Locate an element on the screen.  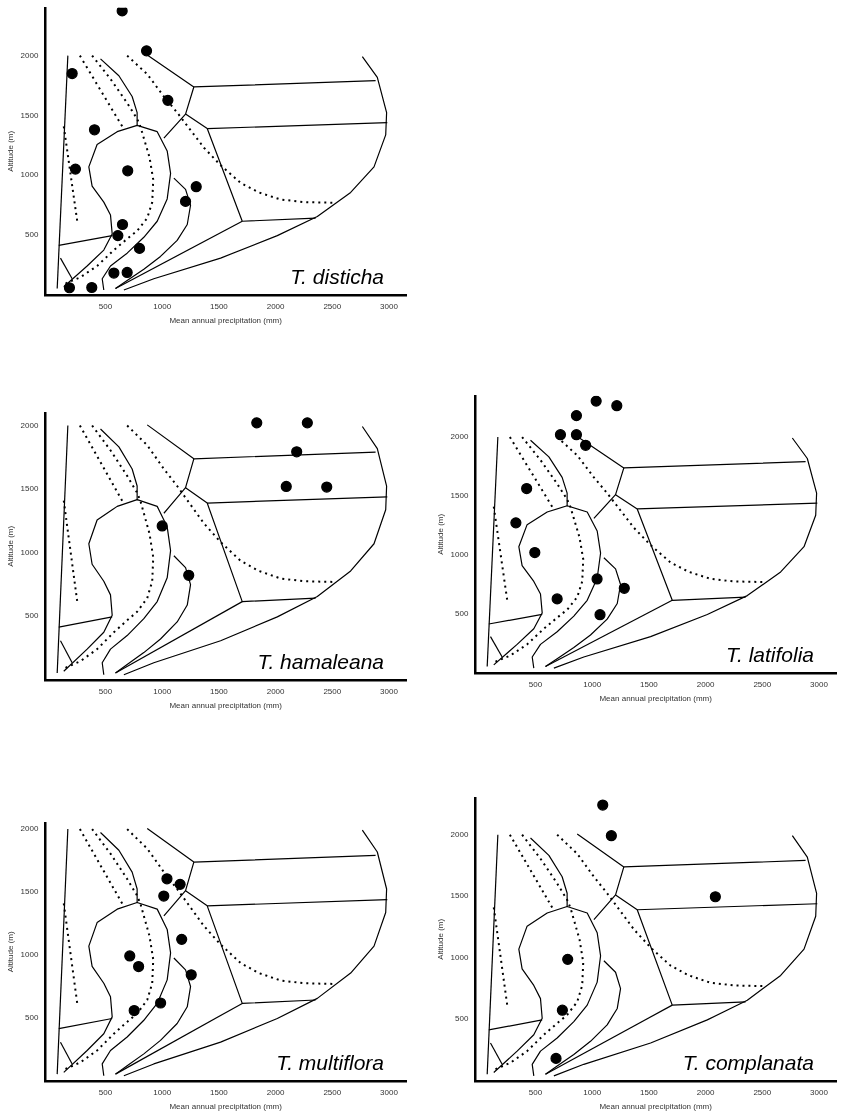
annotation: T. disticha is located at coordinates (337, 277).